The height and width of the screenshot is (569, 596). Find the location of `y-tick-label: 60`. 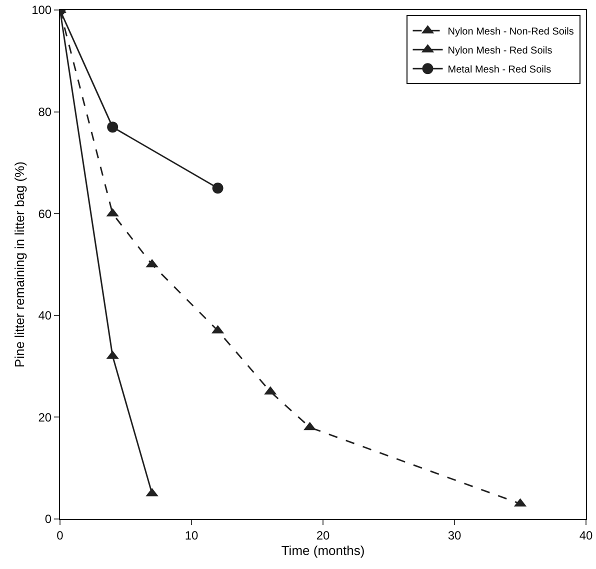

y-tick-label: 60 is located at coordinates (45, 213).